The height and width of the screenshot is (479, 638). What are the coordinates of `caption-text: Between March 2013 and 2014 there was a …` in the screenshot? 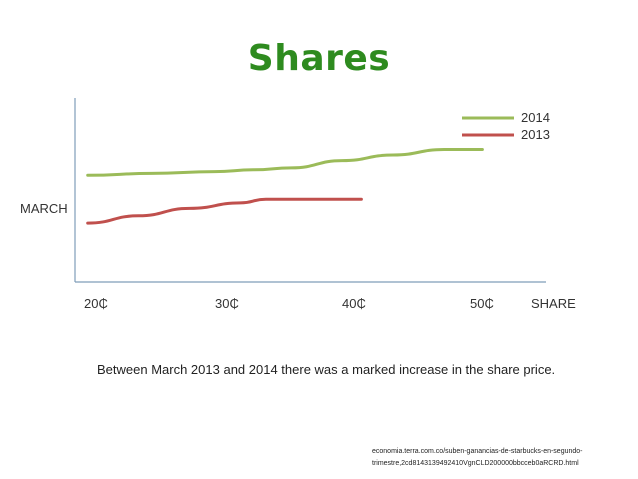 It's located at (326, 369).